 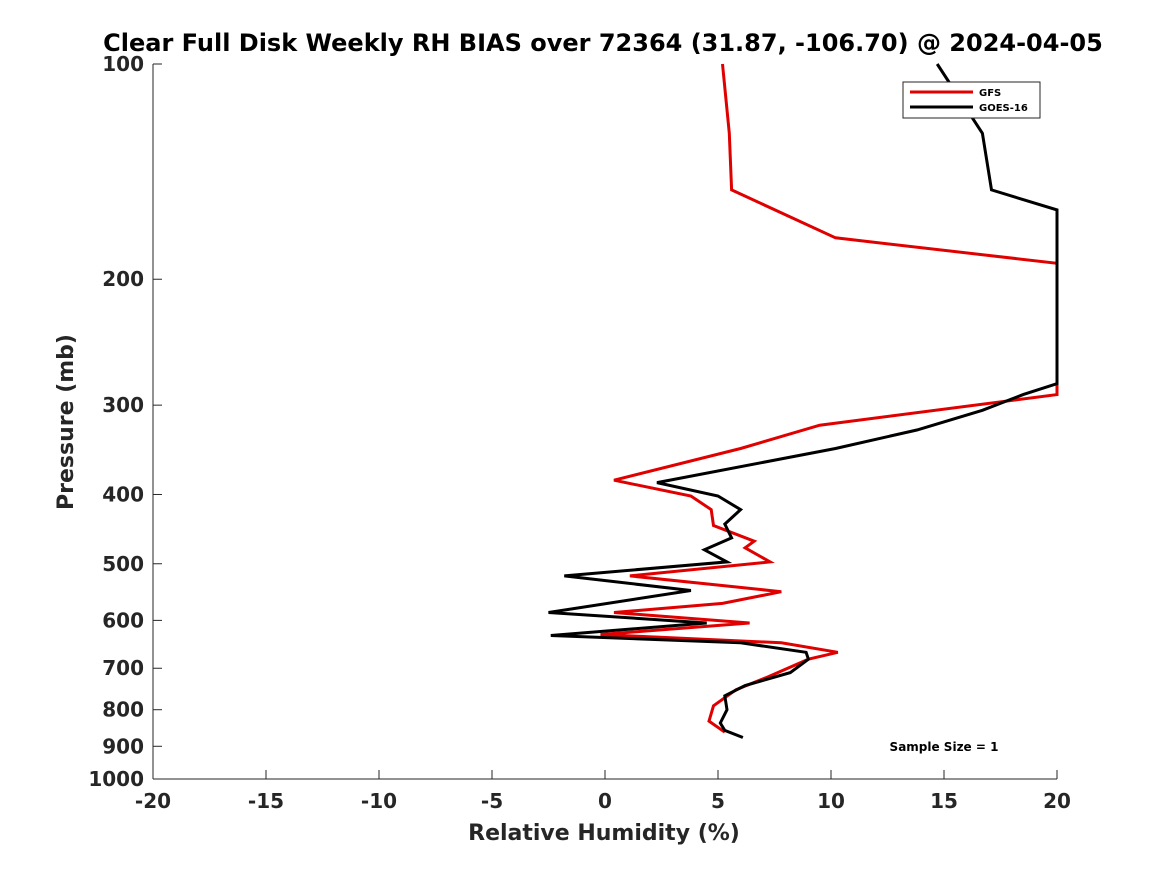 What do you see at coordinates (605, 801) in the screenshot?
I see `x-tick-label: 0` at bounding box center [605, 801].